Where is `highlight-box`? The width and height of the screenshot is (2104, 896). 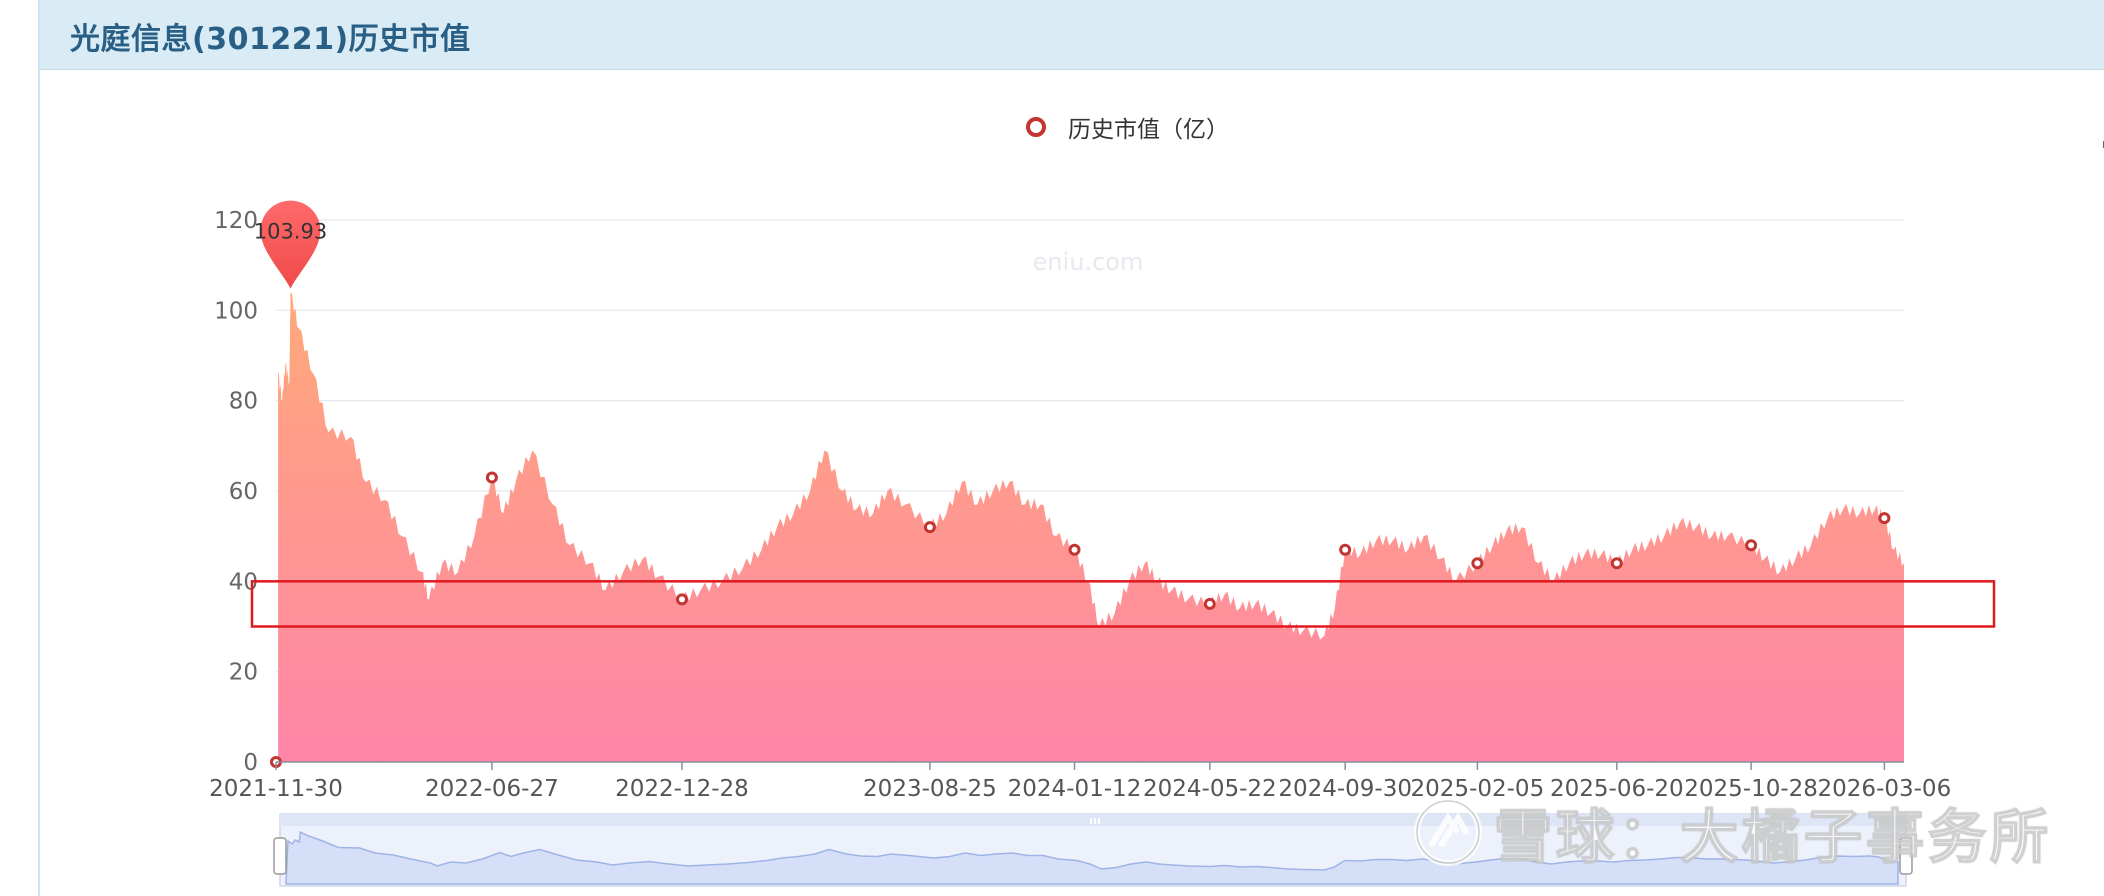 highlight-box is located at coordinates (1123, 604).